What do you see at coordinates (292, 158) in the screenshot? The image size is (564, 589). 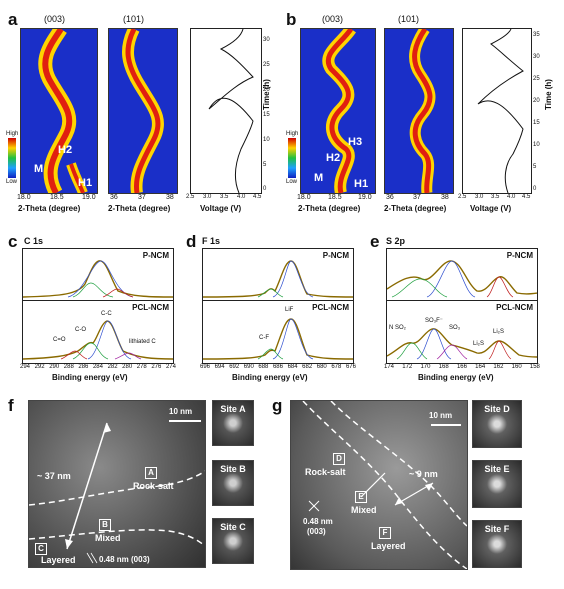 I see `panel-b-colorbar` at bounding box center [292, 158].